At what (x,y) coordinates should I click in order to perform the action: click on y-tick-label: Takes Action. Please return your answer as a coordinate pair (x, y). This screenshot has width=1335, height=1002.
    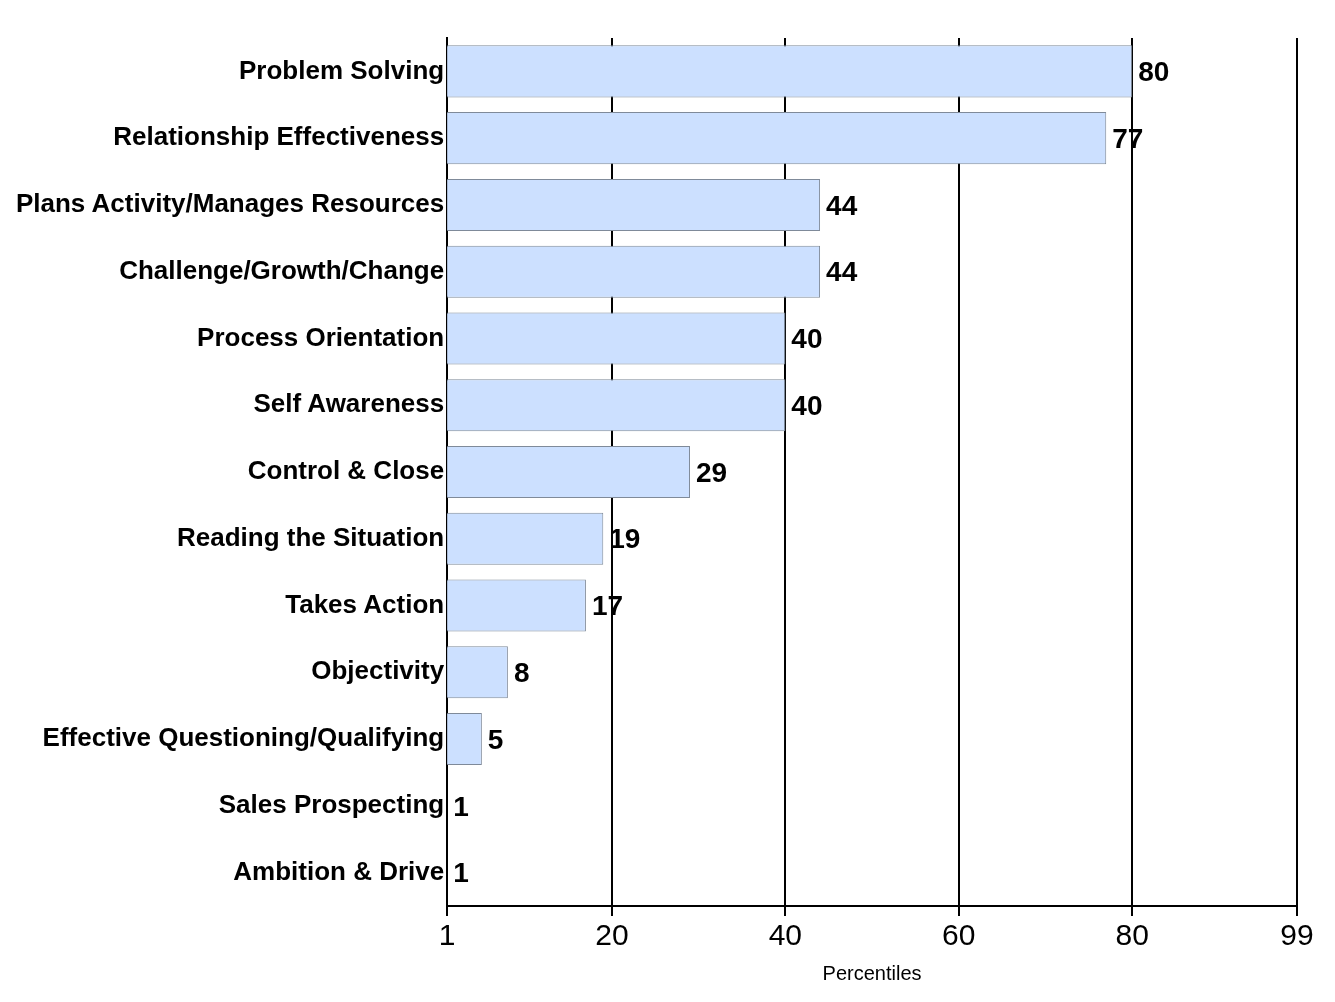
    Looking at the image, I should click on (365, 603).